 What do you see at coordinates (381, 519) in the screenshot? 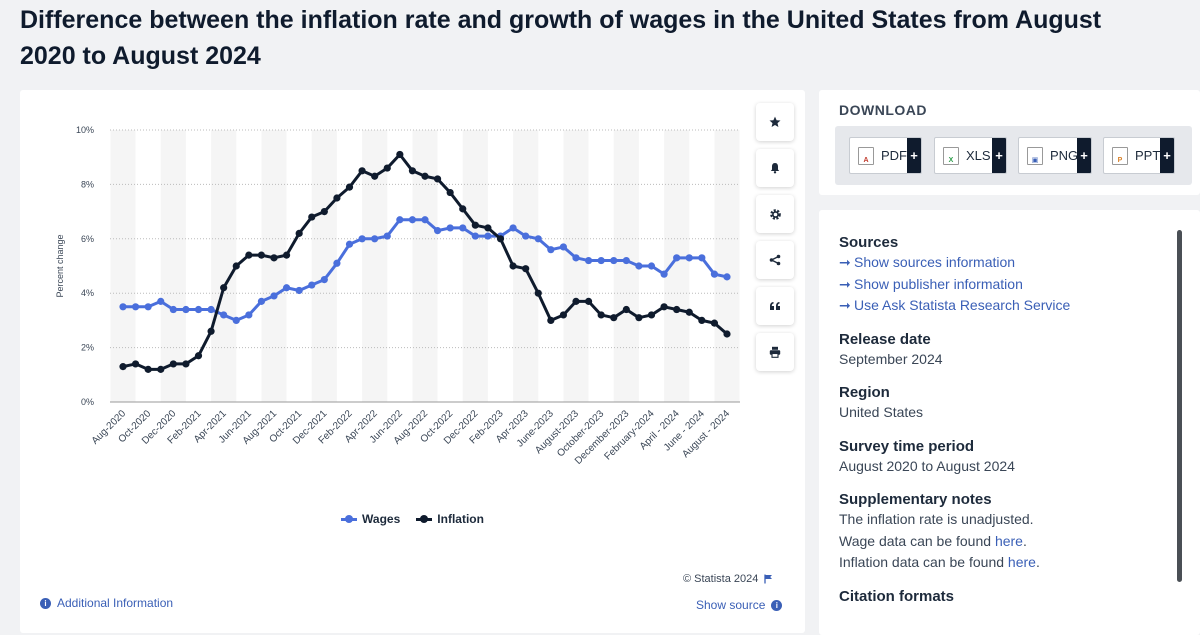
I see `legend-label-wages: Wages` at bounding box center [381, 519].